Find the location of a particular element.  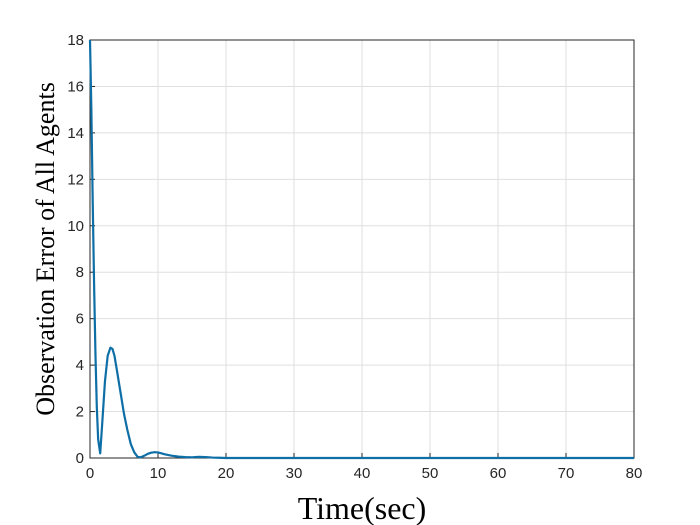

x-tick-label: 0 is located at coordinates (90, 473).